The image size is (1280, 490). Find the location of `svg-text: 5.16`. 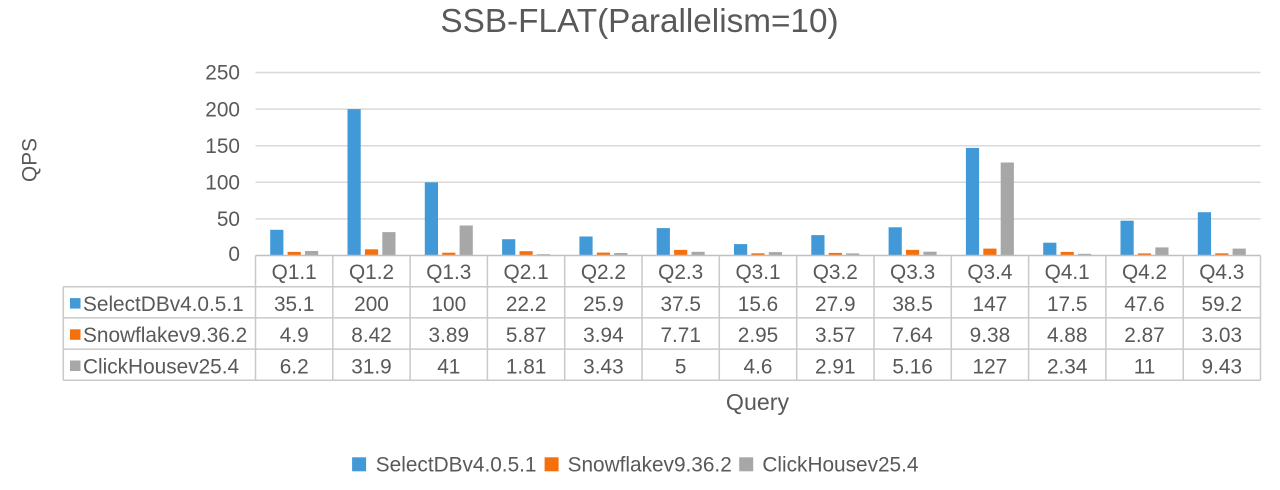

svg-text: 5.16 is located at coordinates (912, 366).